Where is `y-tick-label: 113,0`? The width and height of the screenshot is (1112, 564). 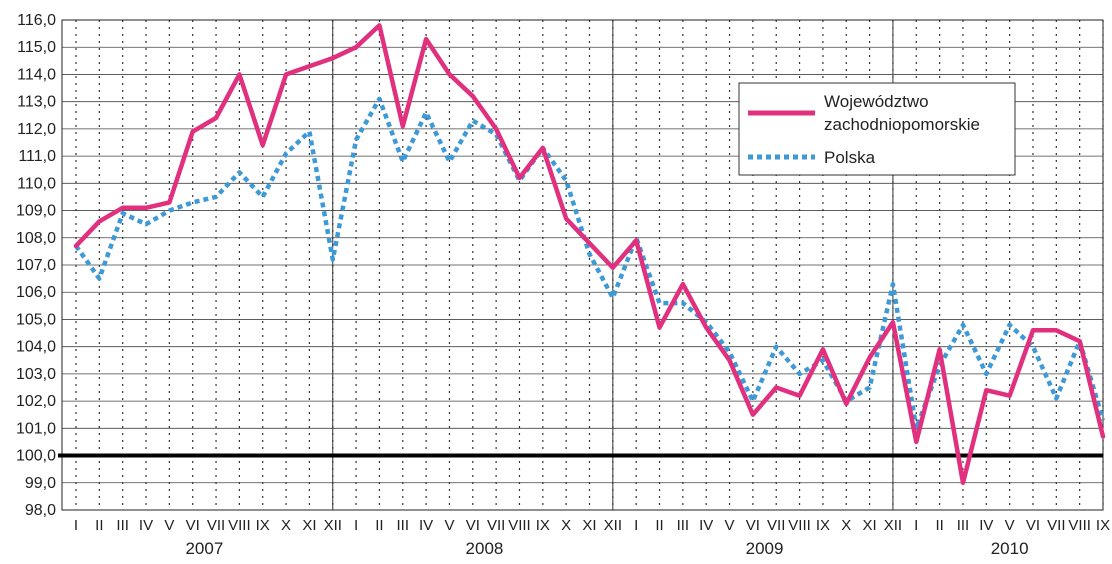
y-tick-label: 113,0 is located at coordinates (36, 102).